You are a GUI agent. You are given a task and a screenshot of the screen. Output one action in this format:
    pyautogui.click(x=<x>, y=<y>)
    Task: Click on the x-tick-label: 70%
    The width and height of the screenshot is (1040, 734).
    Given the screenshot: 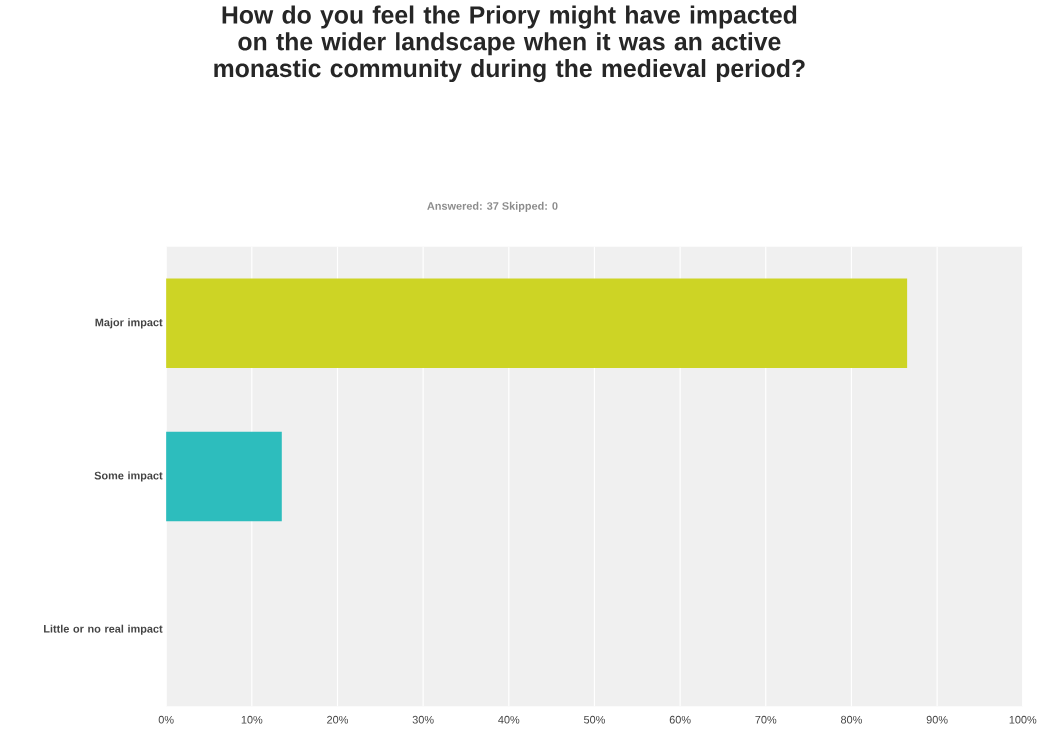 What is the action you would take?
    pyautogui.click(x=766, y=719)
    